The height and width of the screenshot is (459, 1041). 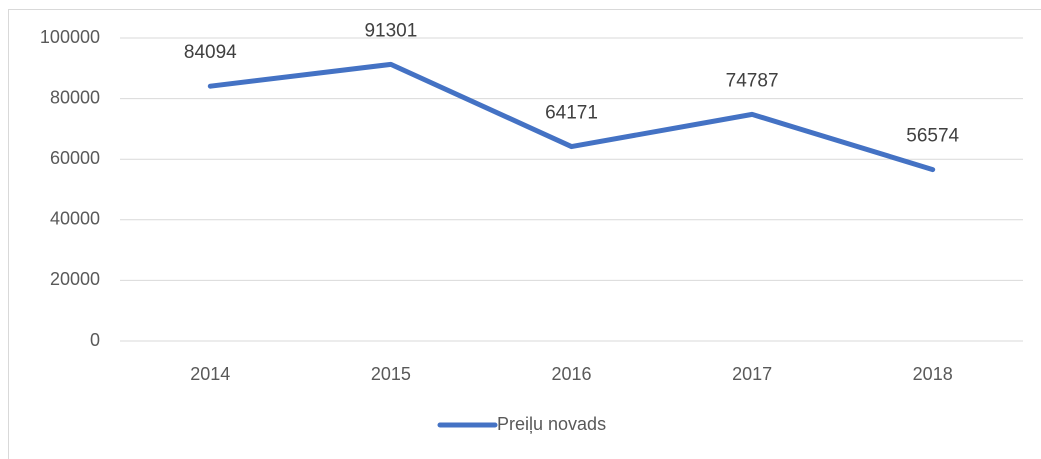 What do you see at coordinates (551, 424) in the screenshot?
I see `legend-label: Preiļu novads` at bounding box center [551, 424].